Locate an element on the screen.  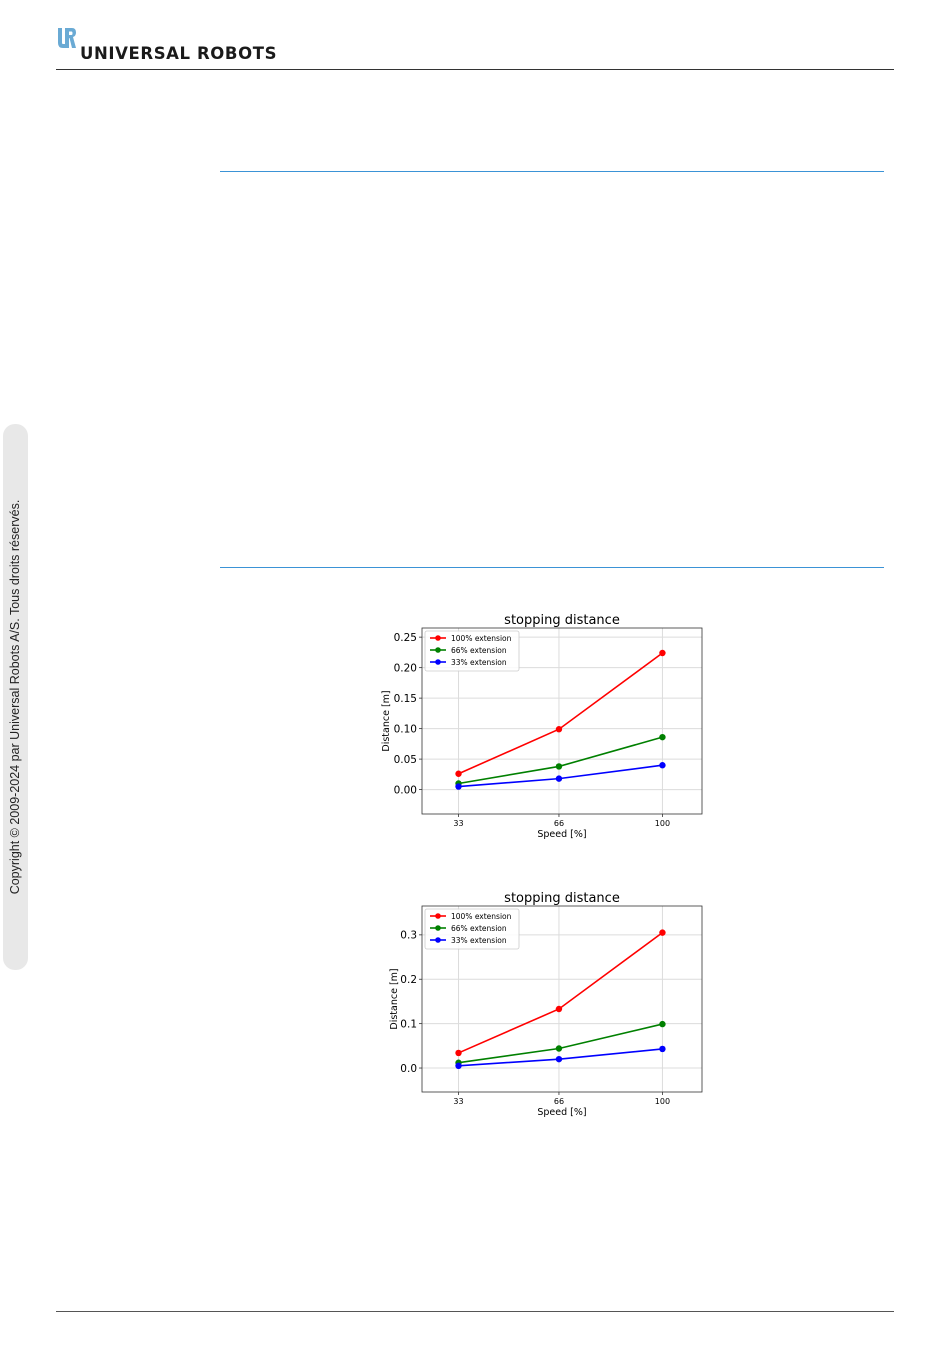
section-divider-bottom is located at coordinates (552, 567).